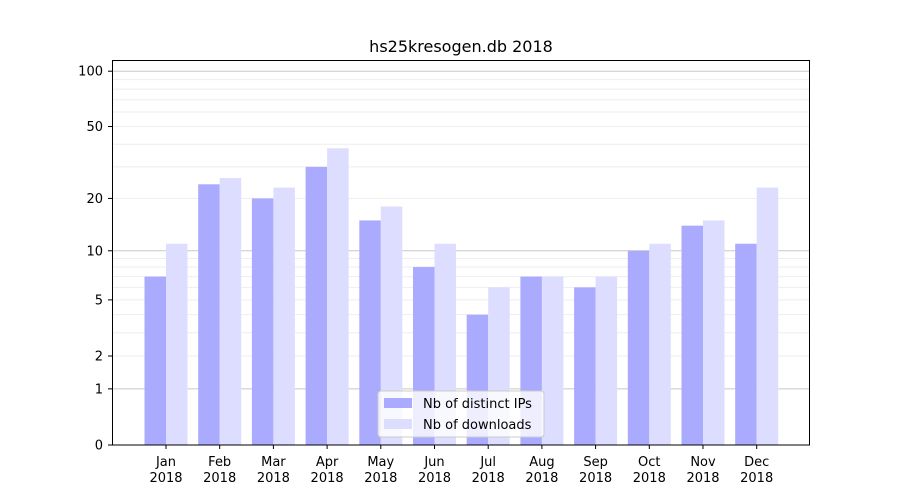  What do you see at coordinates (94, 251) in the screenshot?
I see `y-tick-label: 10` at bounding box center [94, 251].